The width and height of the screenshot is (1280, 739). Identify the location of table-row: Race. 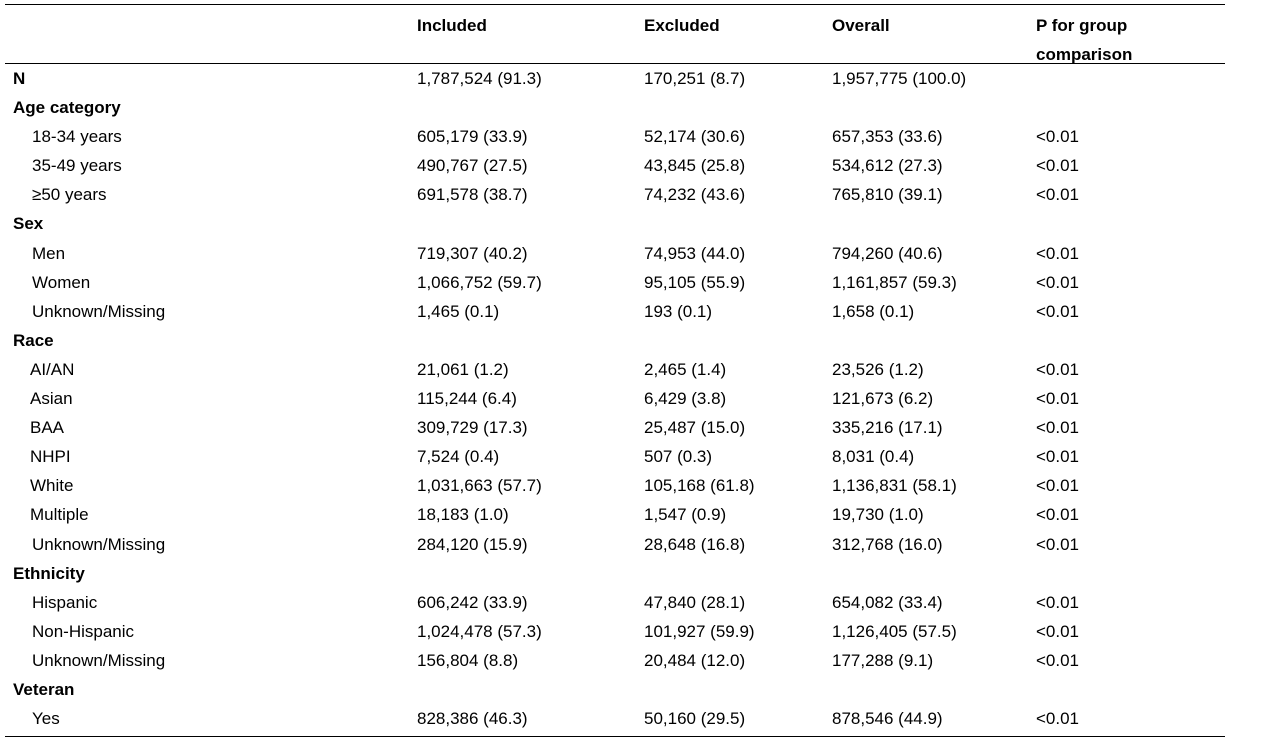
(640, 340).